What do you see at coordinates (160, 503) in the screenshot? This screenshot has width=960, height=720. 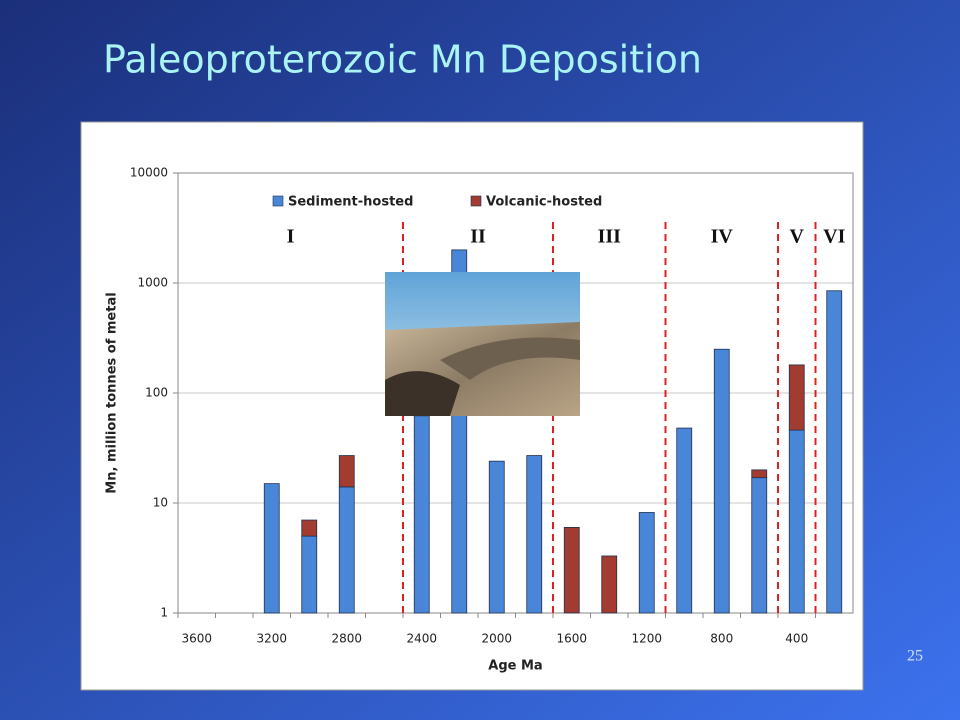 I see `y-tick-label: 10` at bounding box center [160, 503].